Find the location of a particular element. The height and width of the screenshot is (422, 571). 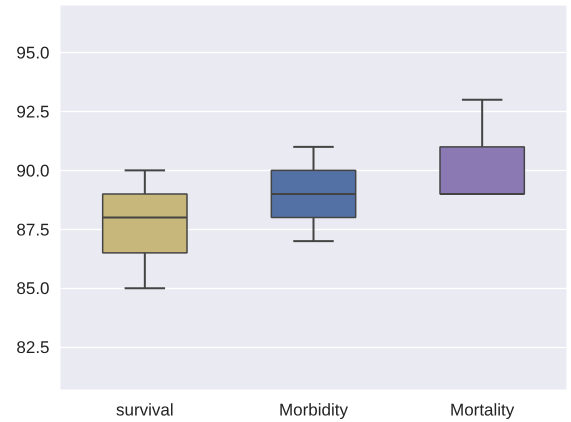

y-tick-label: 87.5 is located at coordinates (33, 230).